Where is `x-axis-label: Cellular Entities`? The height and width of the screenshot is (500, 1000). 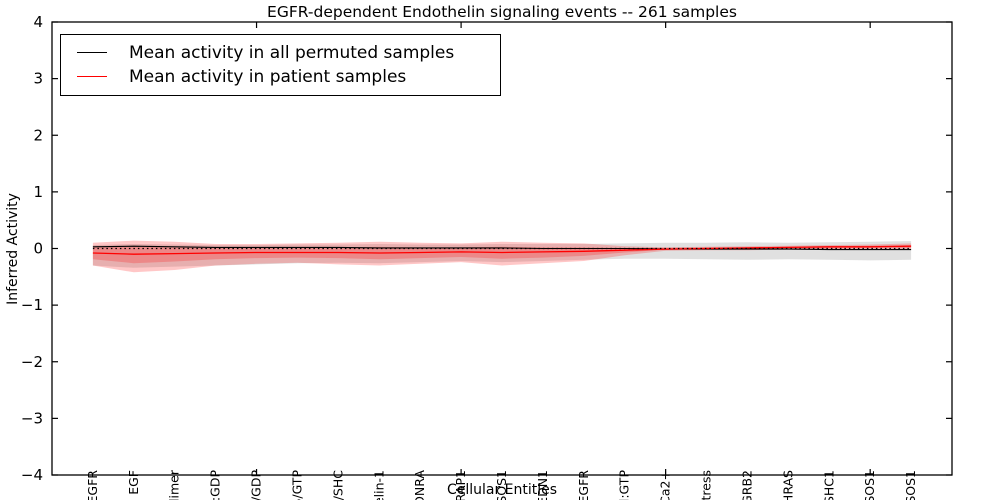
x-axis-label: Cellular Entities is located at coordinates (502, 490).